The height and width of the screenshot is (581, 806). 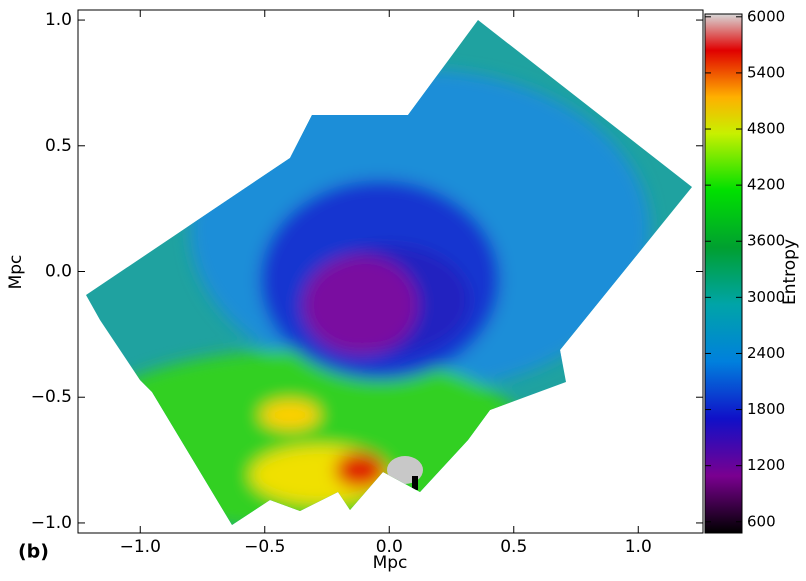 What do you see at coordinates (513, 547) in the screenshot?
I see `x-tick-label: 0.5` at bounding box center [513, 547].